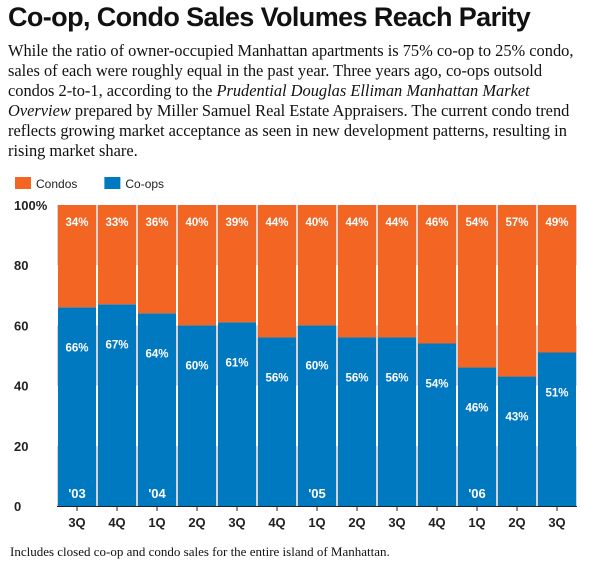  What do you see at coordinates (436, 223) in the screenshot?
I see `data-label-condos: 46%` at bounding box center [436, 223].